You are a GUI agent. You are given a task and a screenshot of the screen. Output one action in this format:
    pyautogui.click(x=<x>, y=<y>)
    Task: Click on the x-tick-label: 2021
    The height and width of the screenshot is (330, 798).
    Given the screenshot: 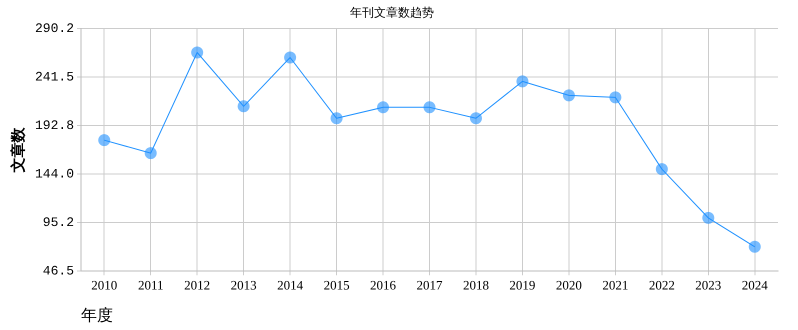 What is the action you would take?
    pyautogui.click(x=615, y=284)
    